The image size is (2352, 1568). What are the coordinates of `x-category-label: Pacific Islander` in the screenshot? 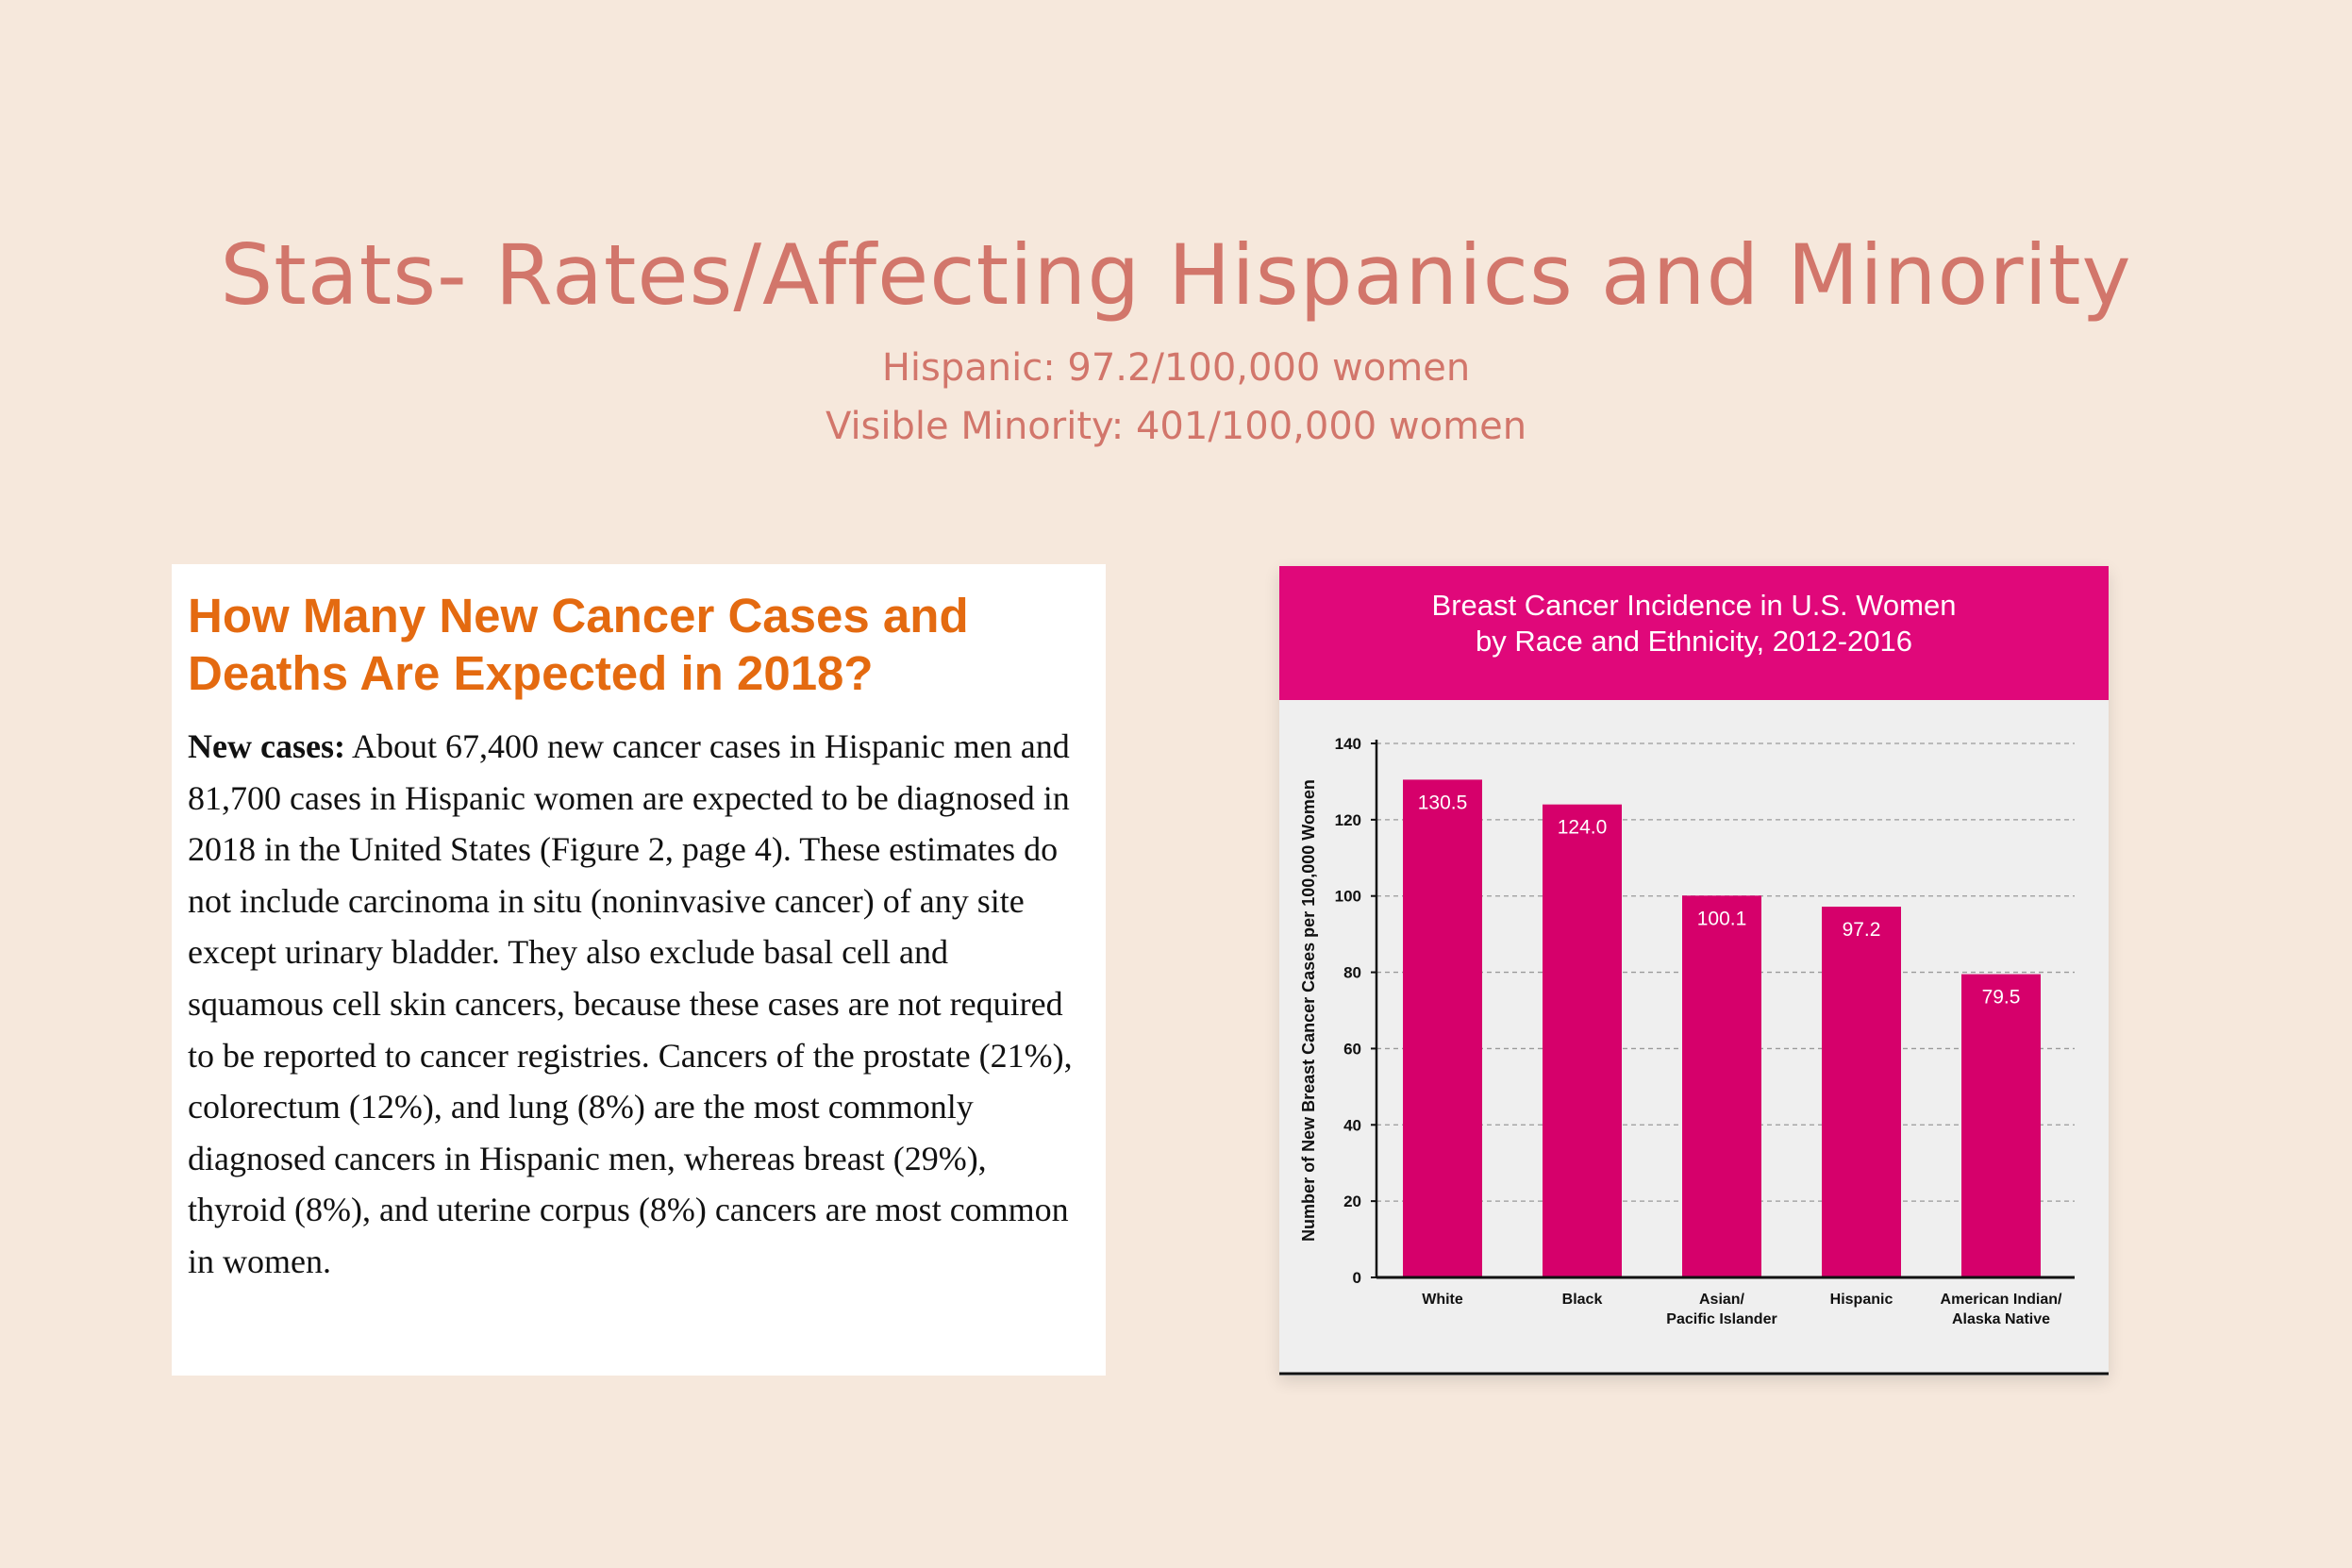 It's located at (1721, 1319).